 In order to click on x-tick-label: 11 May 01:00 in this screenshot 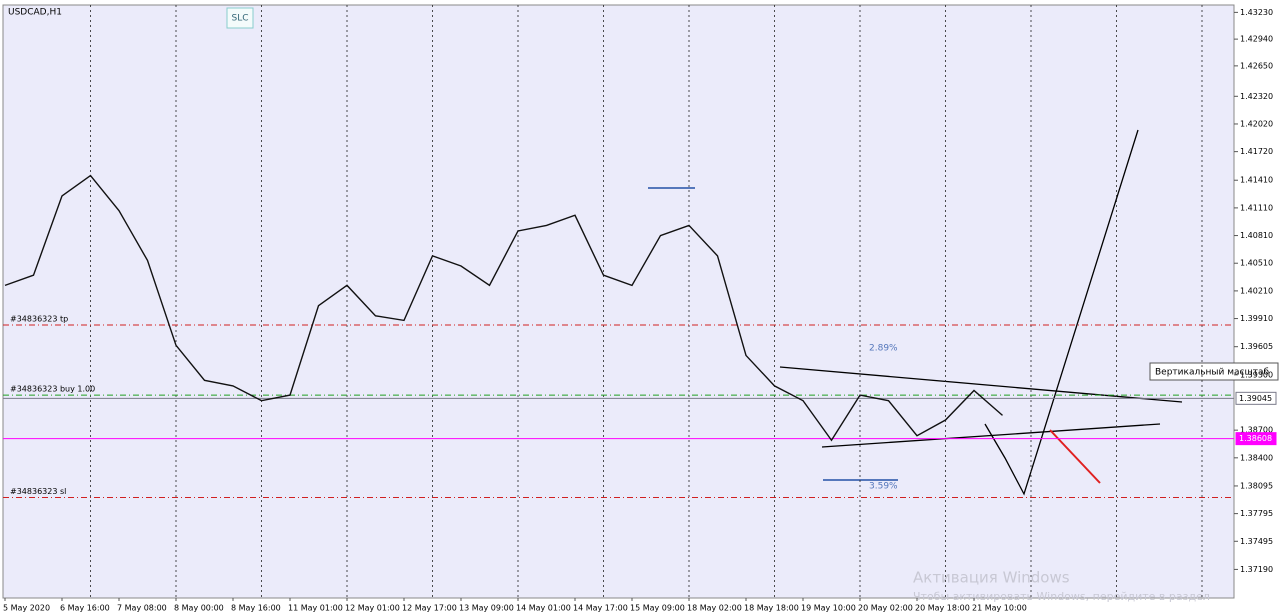, I will do `click(315, 608)`.